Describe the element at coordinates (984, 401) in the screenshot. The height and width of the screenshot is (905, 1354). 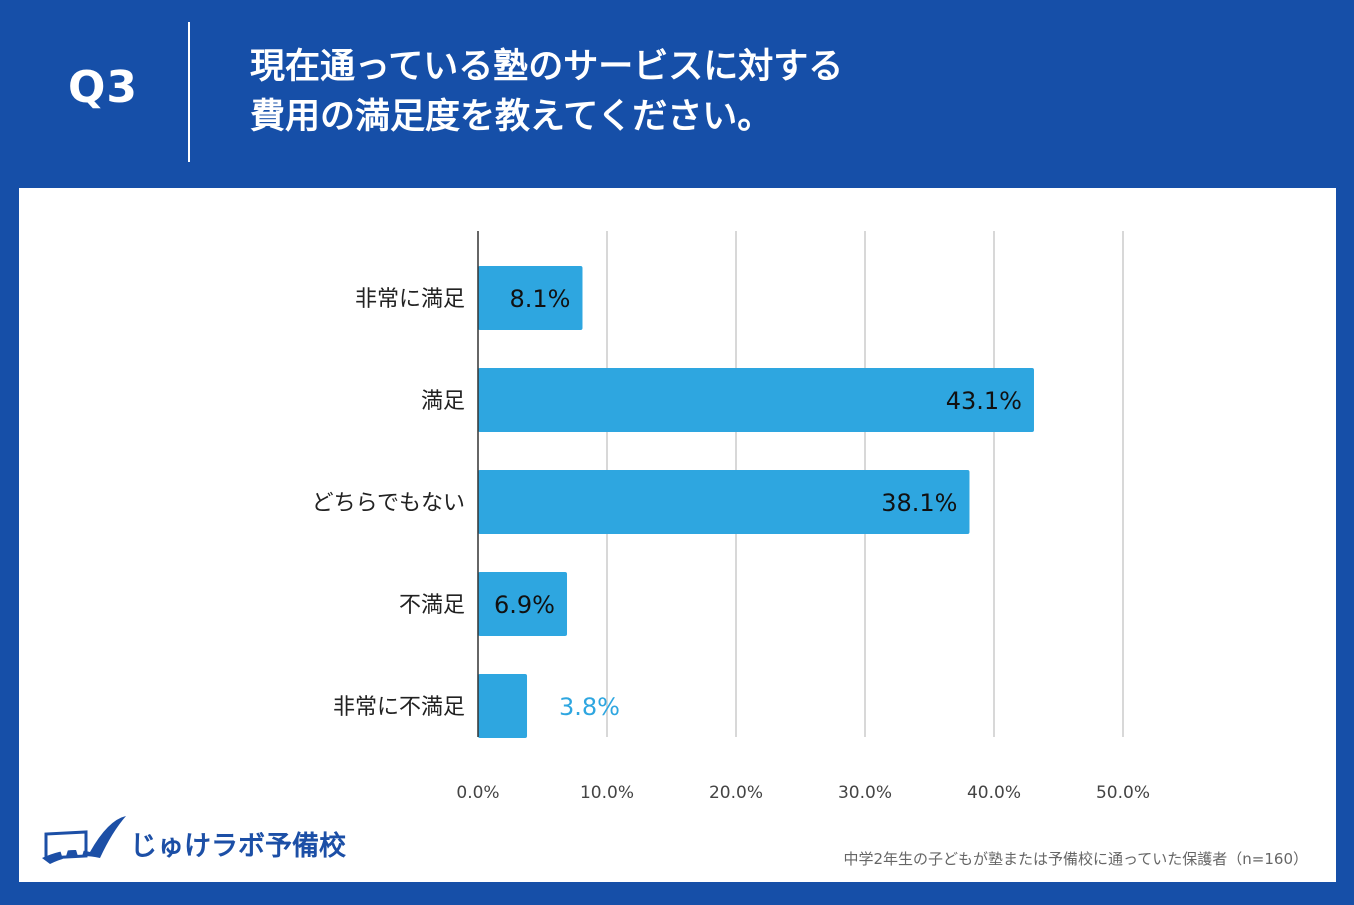
I see `data-label: 43.1%` at that location.